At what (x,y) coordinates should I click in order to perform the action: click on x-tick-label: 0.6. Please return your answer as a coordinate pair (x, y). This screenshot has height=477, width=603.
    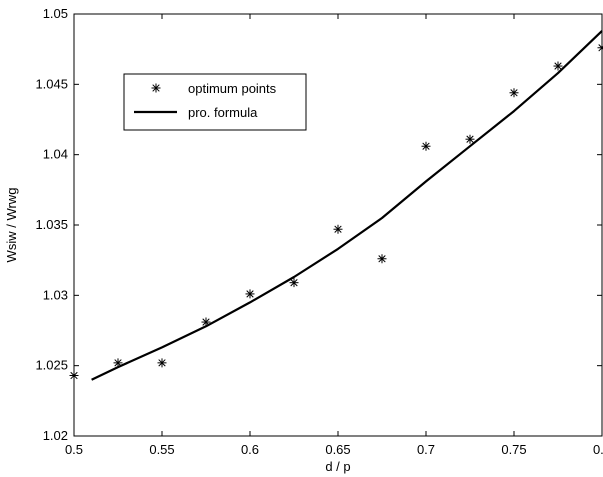
    Looking at the image, I should click on (250, 449).